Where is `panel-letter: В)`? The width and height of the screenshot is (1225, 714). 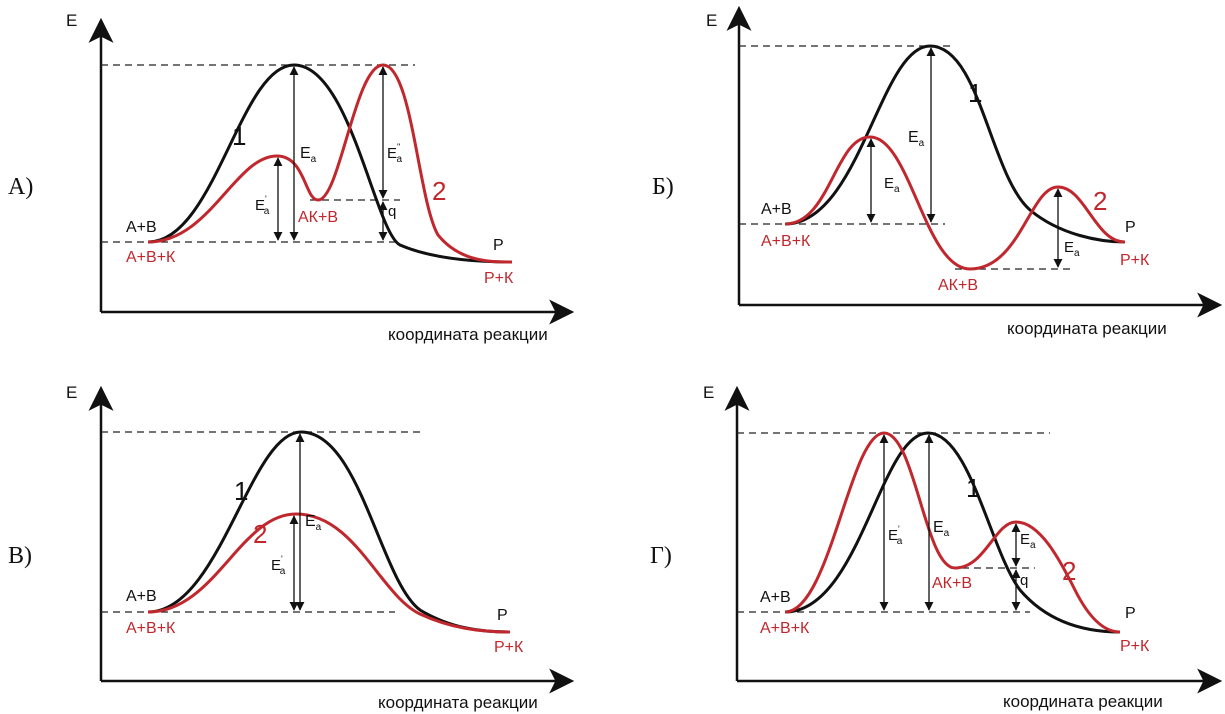
panel-letter: В) is located at coordinates (20, 556).